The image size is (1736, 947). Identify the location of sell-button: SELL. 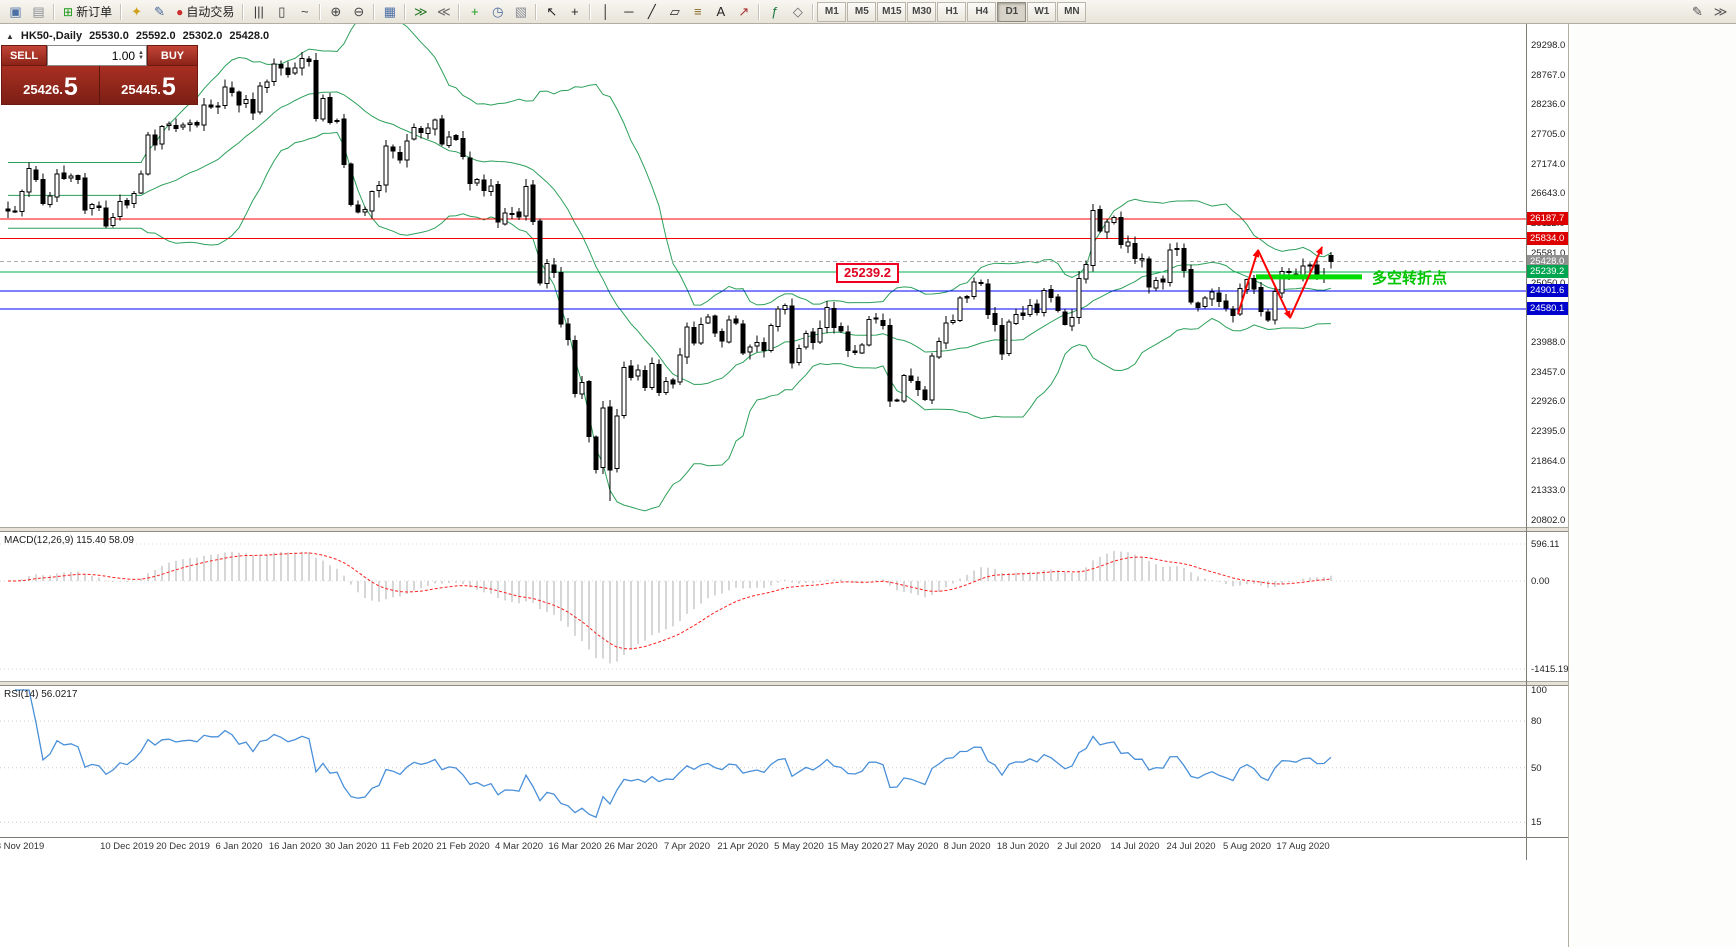
(24, 55).